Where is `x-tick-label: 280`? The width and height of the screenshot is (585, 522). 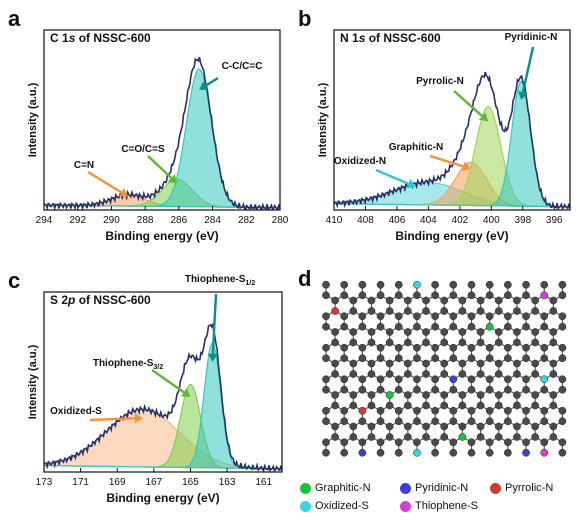
x-tick-label: 280 is located at coordinates (280, 220).